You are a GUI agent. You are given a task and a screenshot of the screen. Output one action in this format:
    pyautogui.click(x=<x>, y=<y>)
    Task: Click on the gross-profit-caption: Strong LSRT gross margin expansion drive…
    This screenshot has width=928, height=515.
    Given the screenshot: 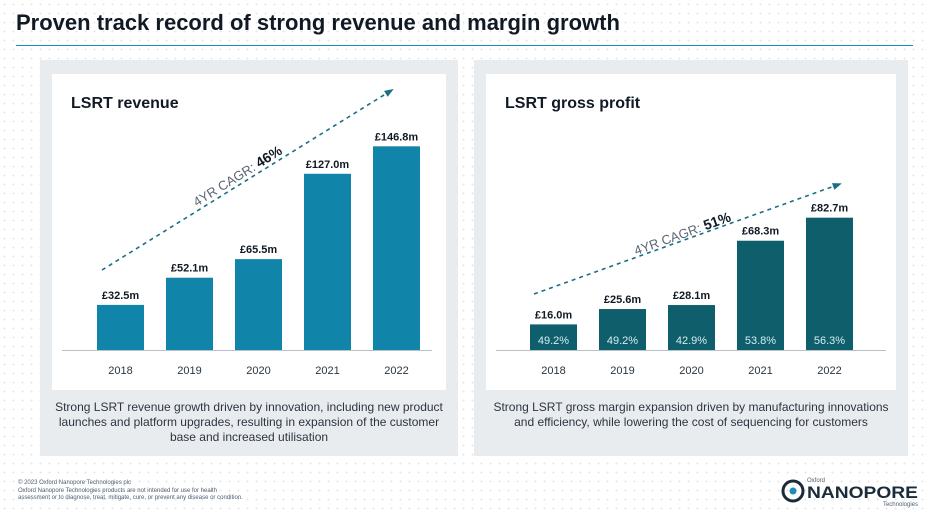 What is the action you would take?
    pyautogui.click(x=691, y=414)
    